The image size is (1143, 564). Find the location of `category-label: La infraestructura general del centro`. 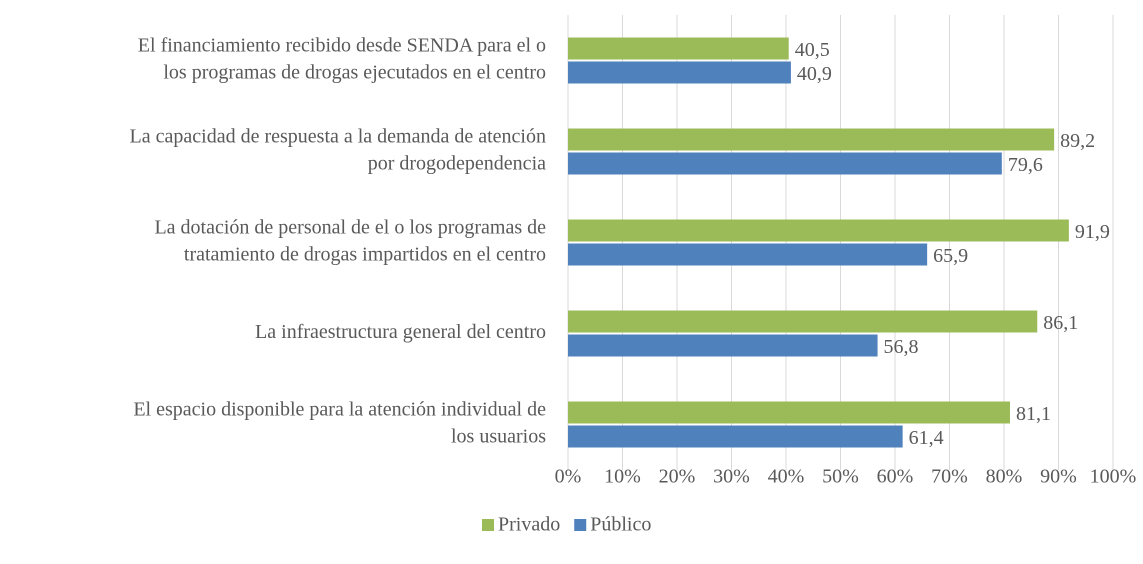

category-label: La infraestructura general del centro is located at coordinates (400, 332).